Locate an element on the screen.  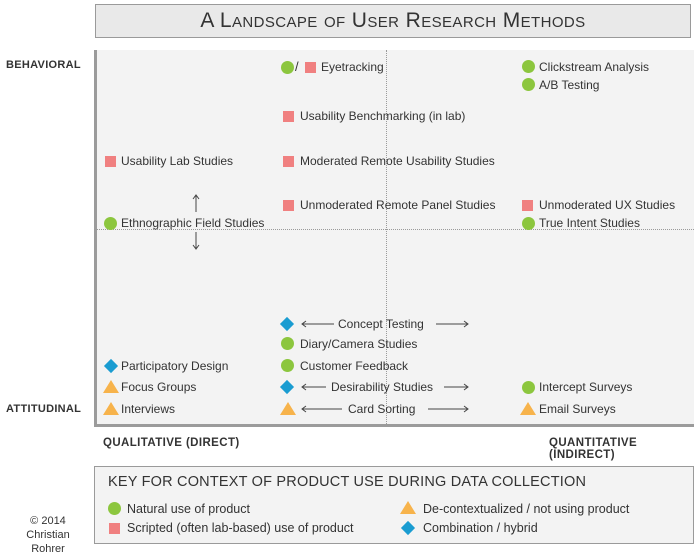
legend-natural: Natural use of product is located at coordinates (188, 509).